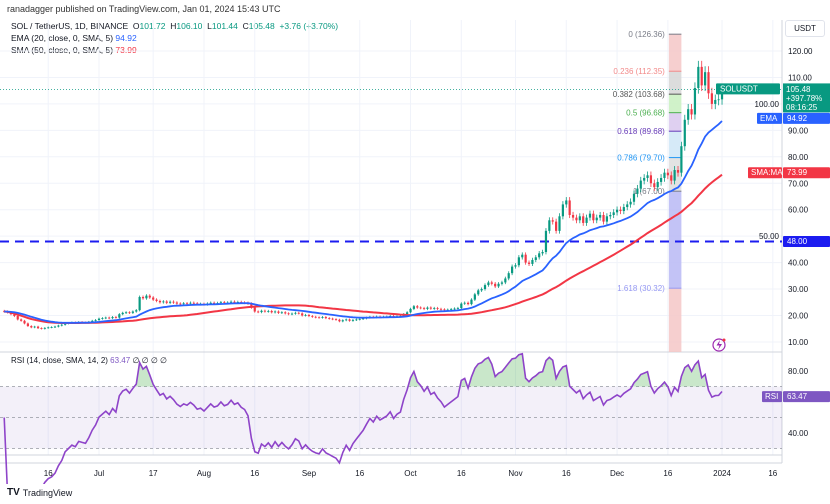 The width and height of the screenshot is (830, 504). What do you see at coordinates (806, 98) in the screenshot?
I see `price-badge-bg` at bounding box center [806, 98].